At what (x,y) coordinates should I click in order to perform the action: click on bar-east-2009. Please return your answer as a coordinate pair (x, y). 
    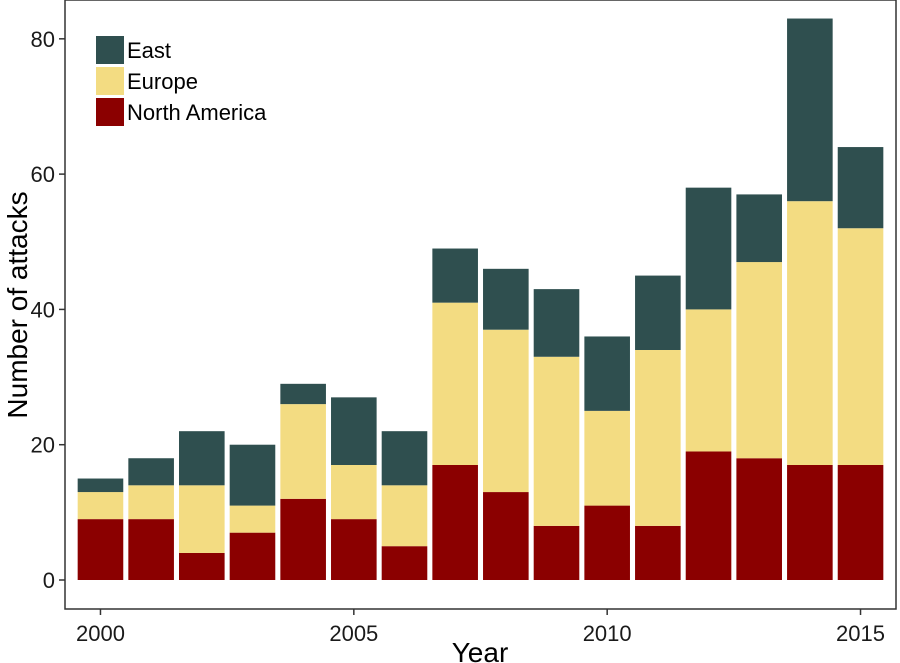
    Looking at the image, I should click on (556, 323).